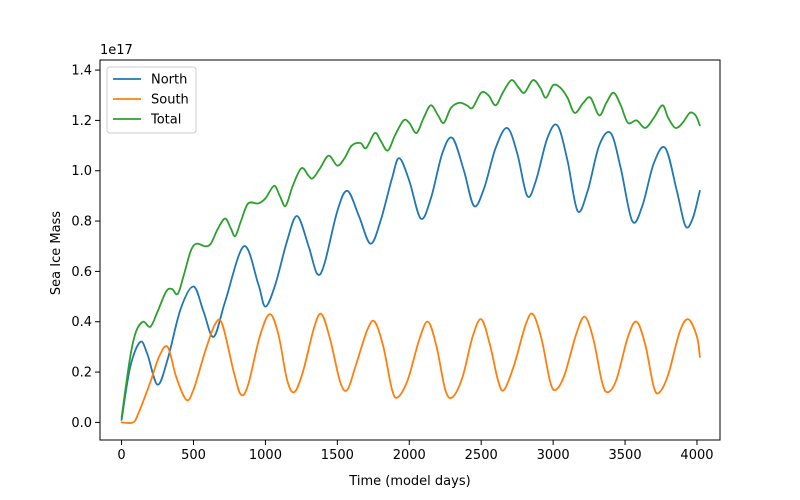  Describe the element at coordinates (265, 455) in the screenshot. I see `x-tick-label: 1000` at that location.